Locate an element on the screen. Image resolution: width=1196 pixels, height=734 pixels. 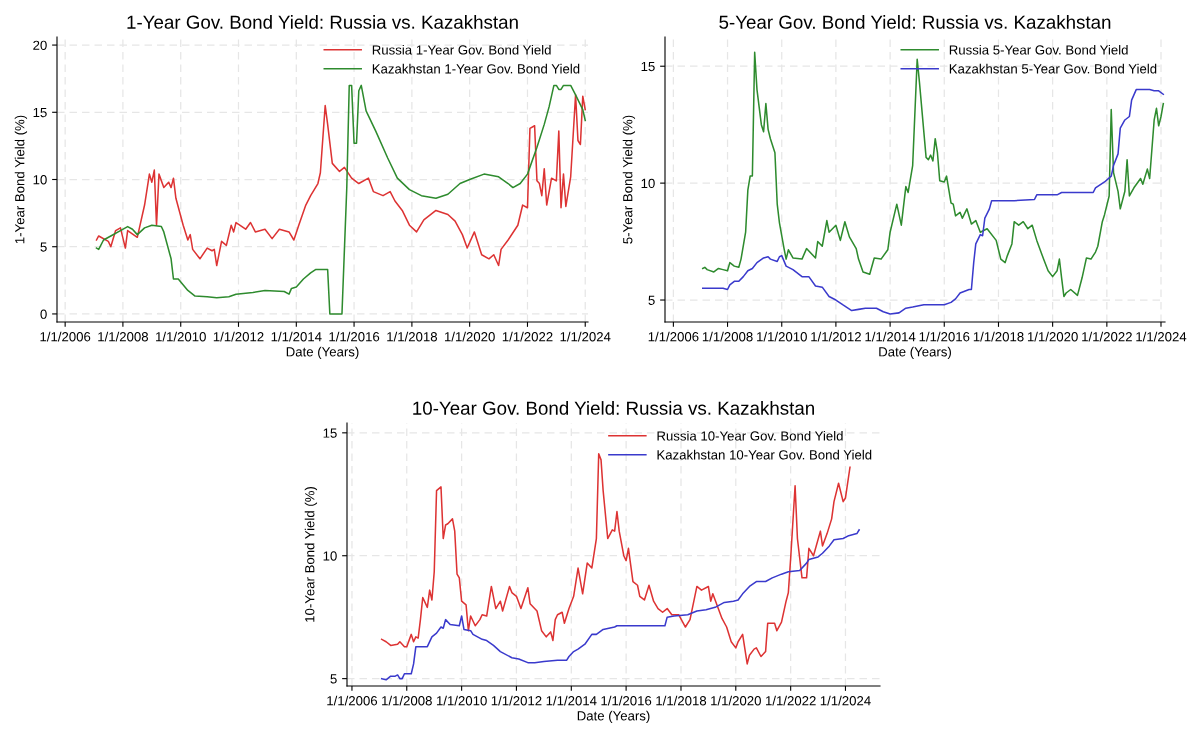
legend-label: Kazakhstan 5-Year Gov. Bond Yield is located at coordinates (1053, 68).